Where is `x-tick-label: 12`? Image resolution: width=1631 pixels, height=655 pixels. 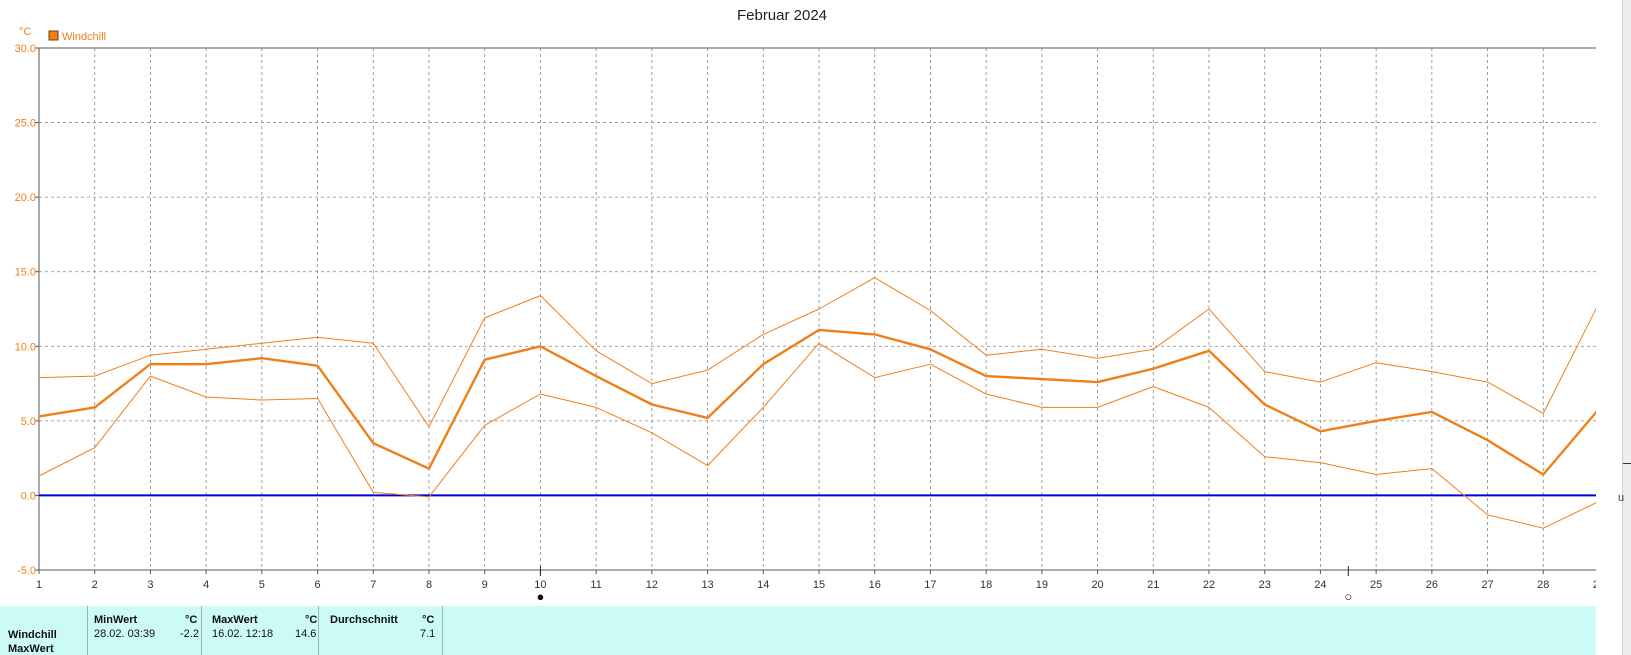
x-tick-label: 12 is located at coordinates (652, 585).